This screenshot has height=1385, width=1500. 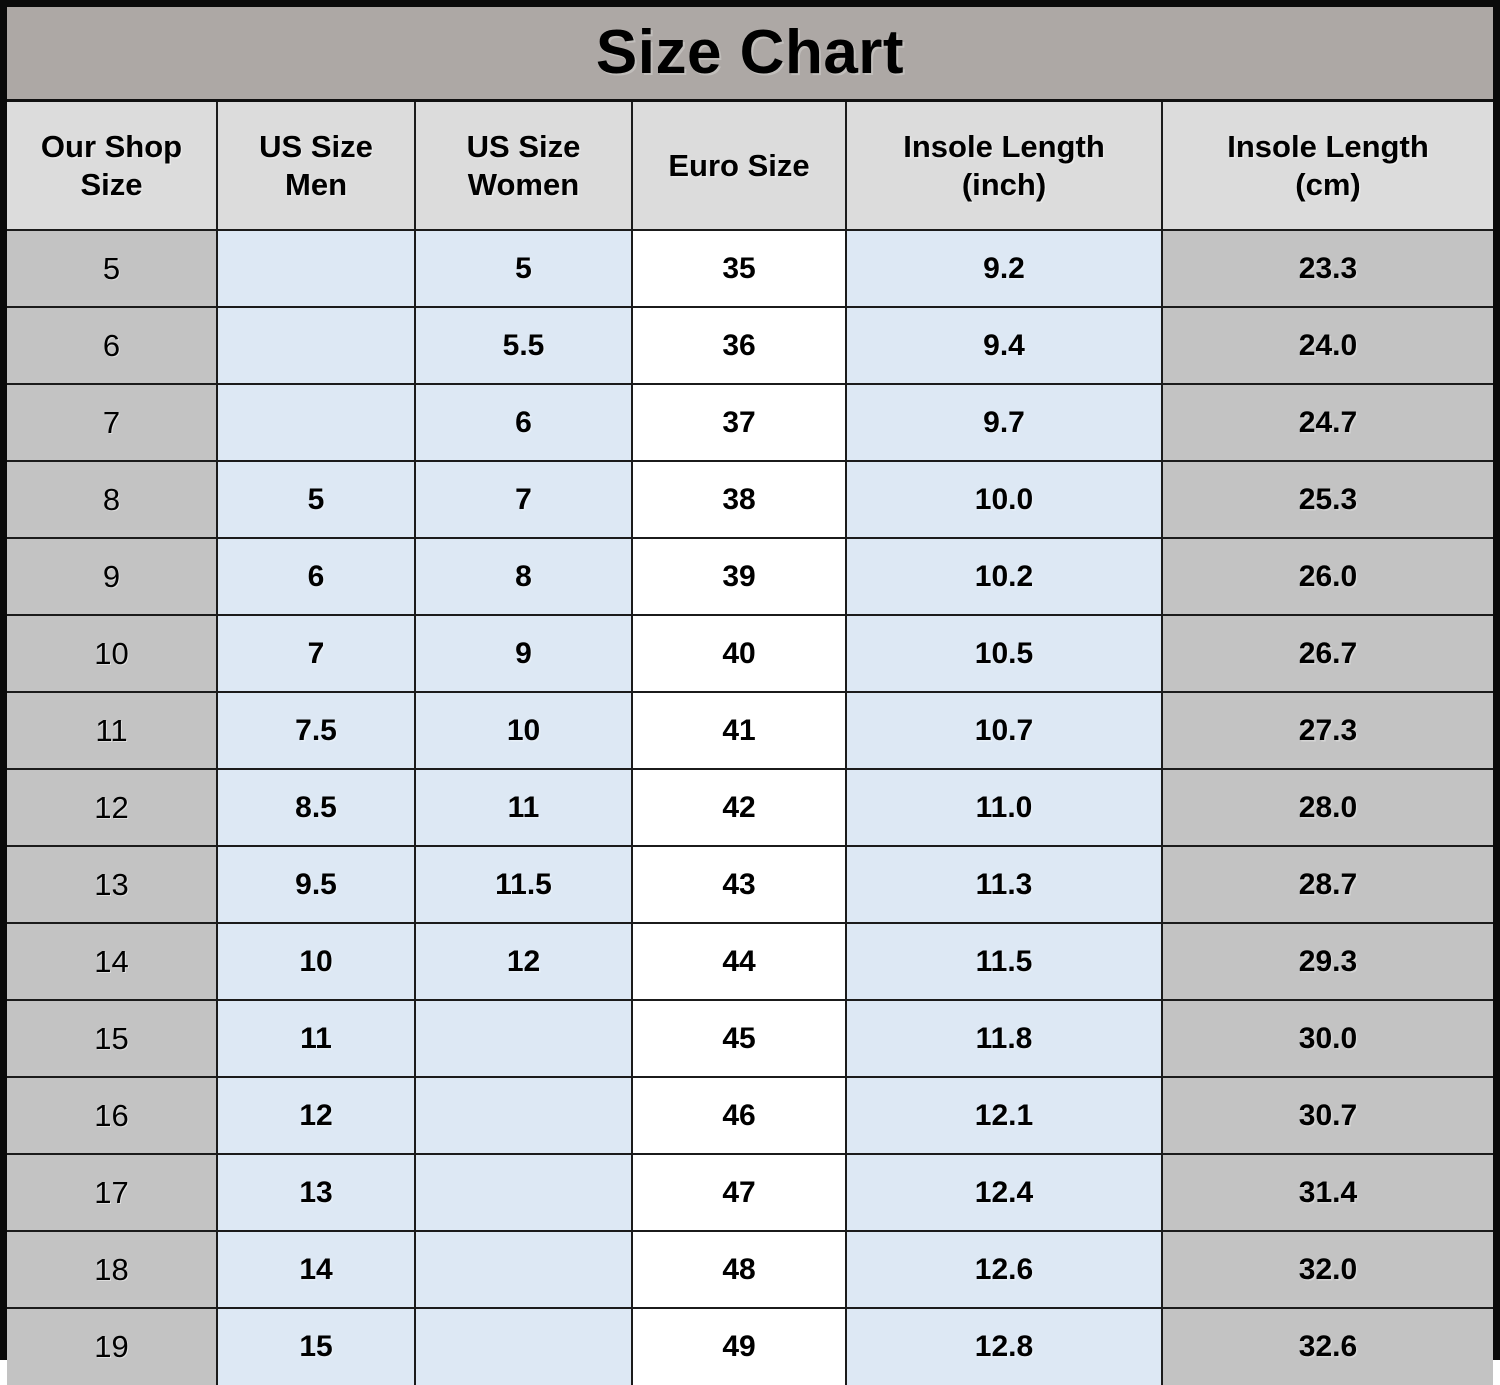 I want to click on cell-r8-c1: 9.5, so click(x=316, y=884).